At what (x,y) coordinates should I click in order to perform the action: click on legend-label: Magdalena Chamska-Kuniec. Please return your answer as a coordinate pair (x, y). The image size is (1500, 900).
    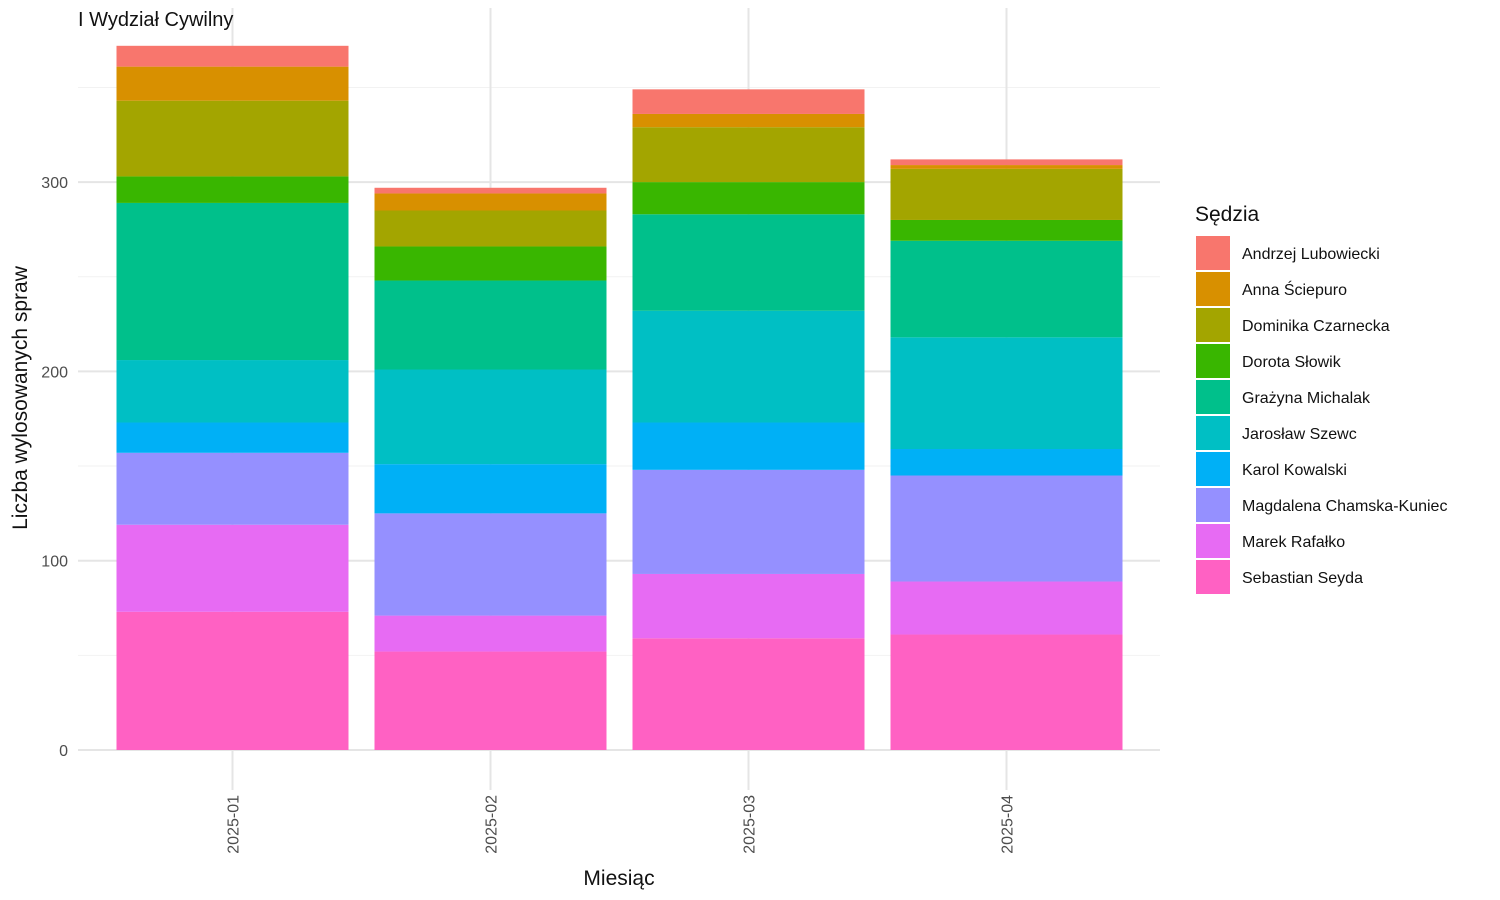
    Looking at the image, I should click on (1344, 506).